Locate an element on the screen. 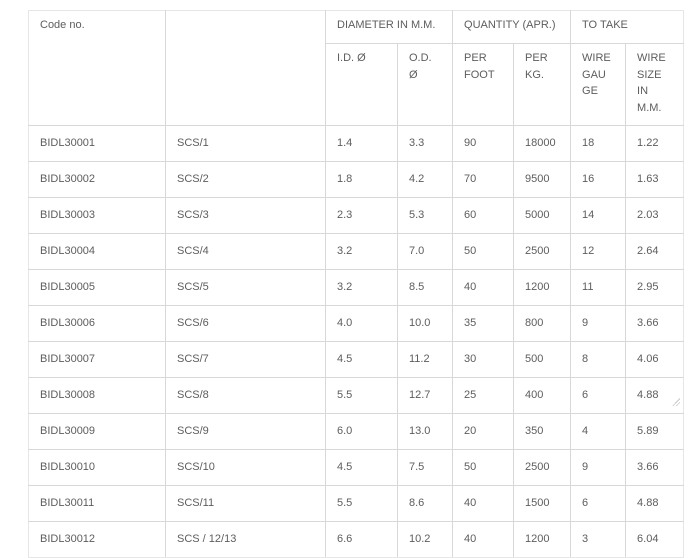 This screenshot has width=689, height=558. header-wire-gauge: WIRE GAUGE is located at coordinates (598, 84).